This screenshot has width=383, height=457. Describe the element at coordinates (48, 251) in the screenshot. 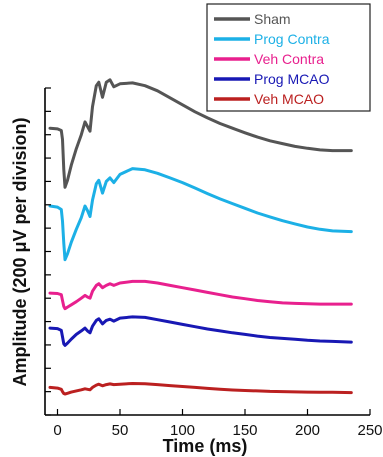

I see `y-ticks-group` at that location.